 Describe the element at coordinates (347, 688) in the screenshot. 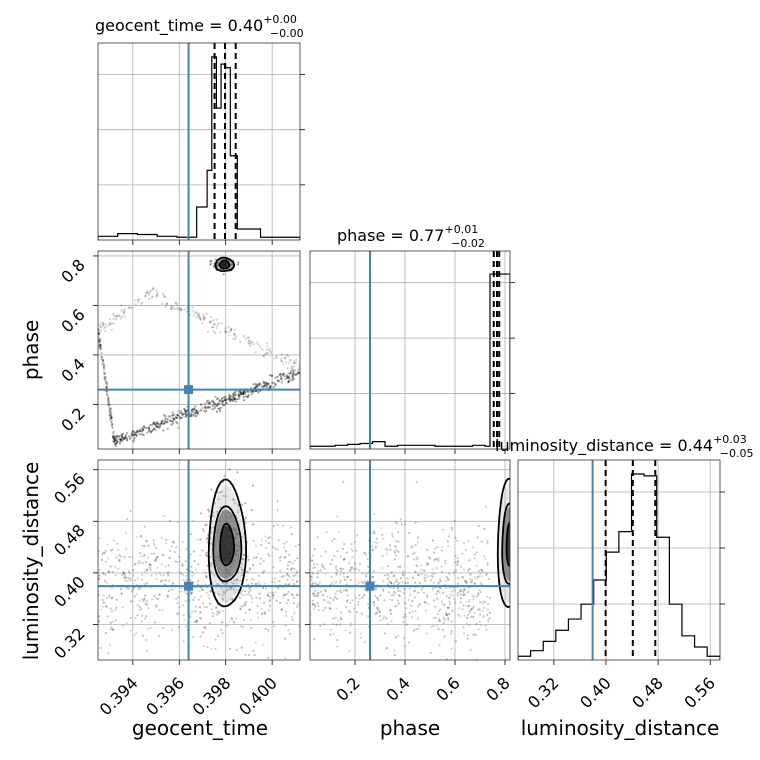

I see `x-tick-label-phase-0: 0.2` at that location.